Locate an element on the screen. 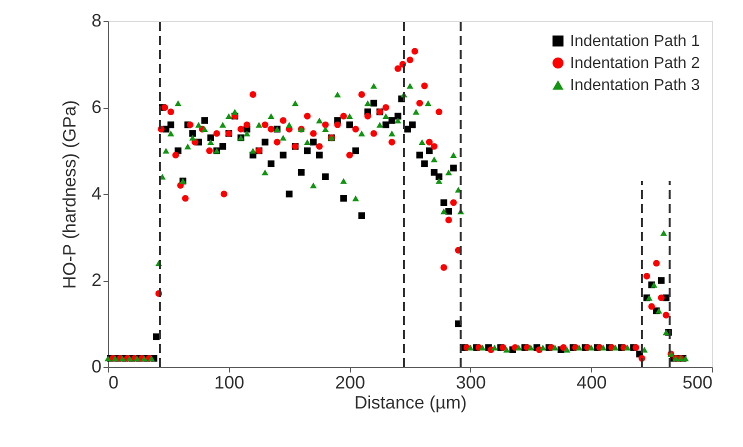  y-tick-label: 4 is located at coordinates (96, 194).